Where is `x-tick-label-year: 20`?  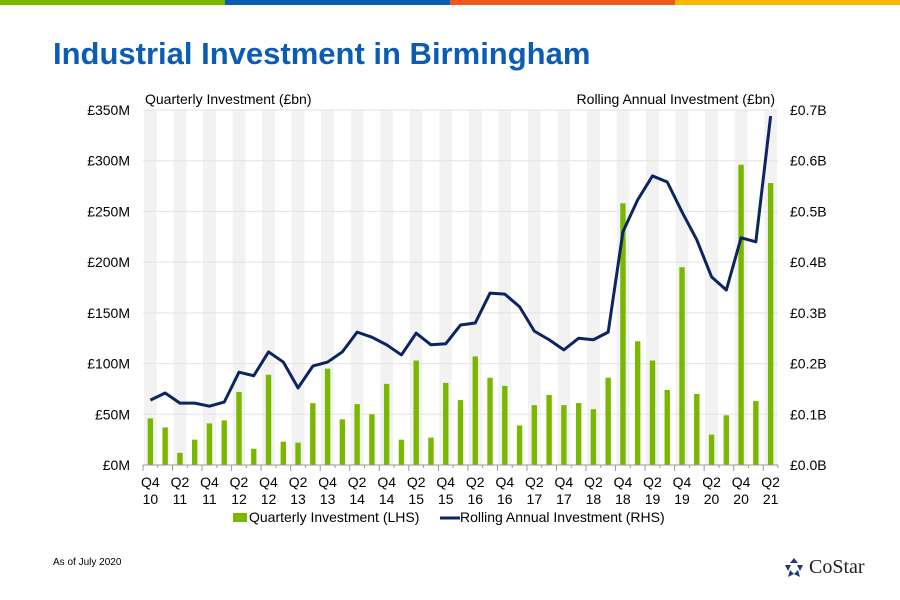
x-tick-label-year: 20 is located at coordinates (741, 499).